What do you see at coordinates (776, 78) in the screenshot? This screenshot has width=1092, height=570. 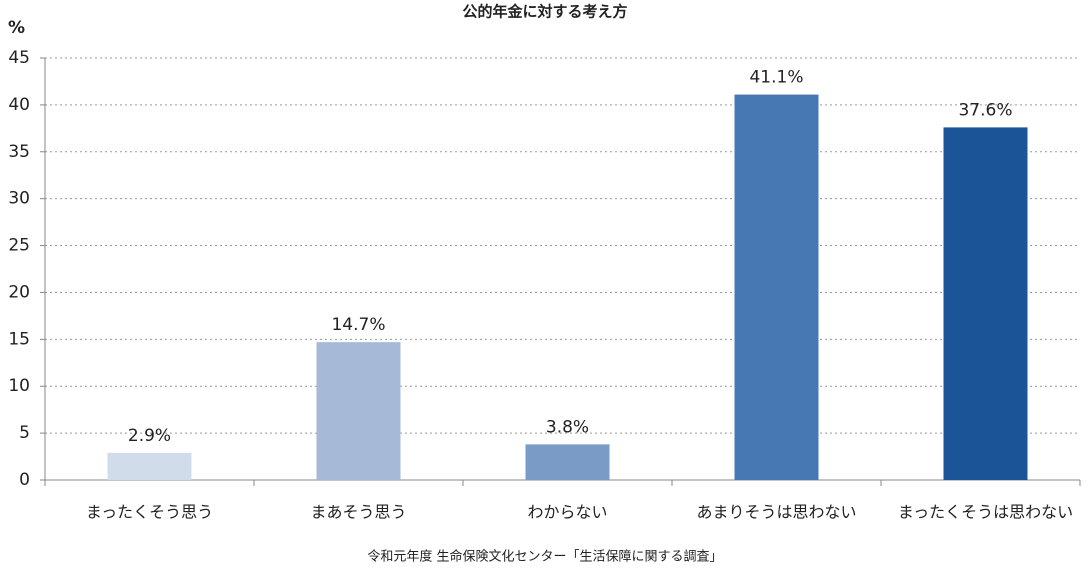 I see `value-label: 41.1%` at bounding box center [776, 78].